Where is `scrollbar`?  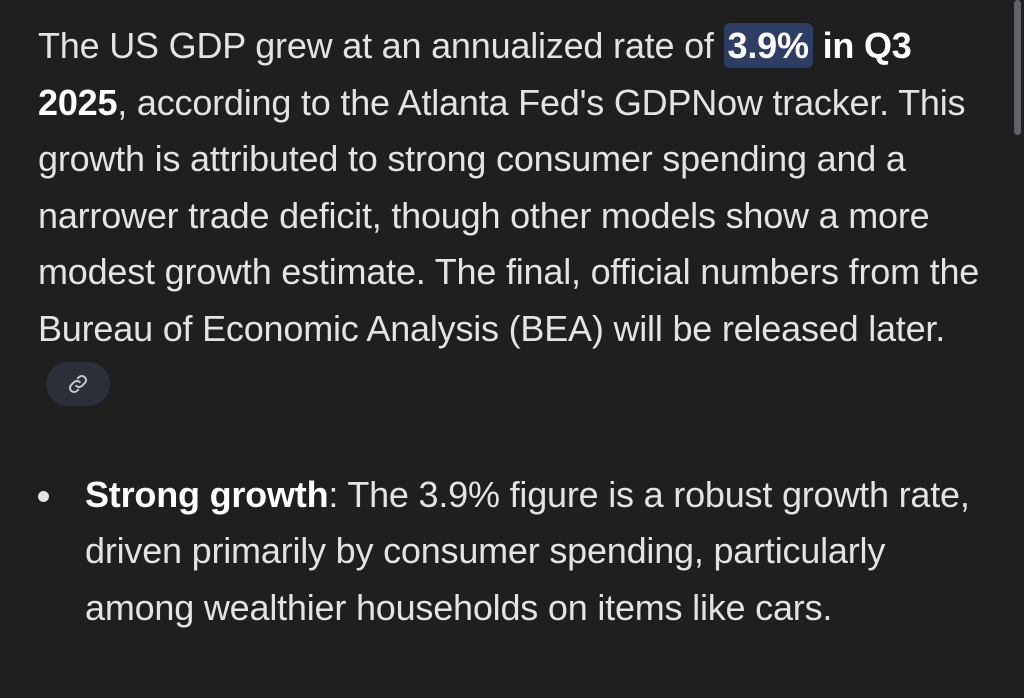 scrollbar is located at coordinates (1018, 349).